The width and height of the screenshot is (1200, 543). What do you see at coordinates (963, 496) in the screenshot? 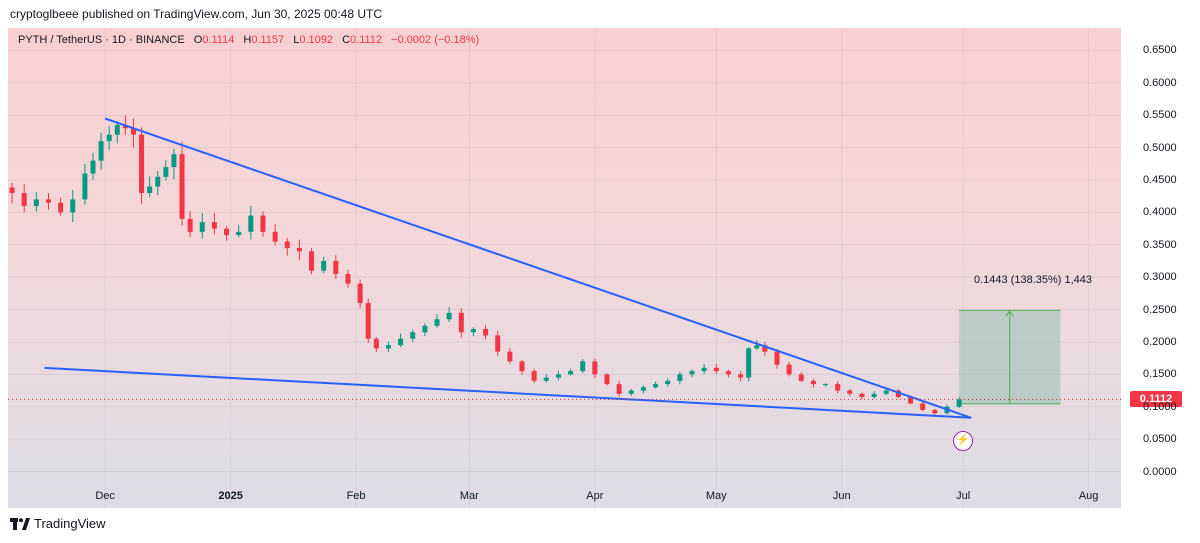
I see `x-tick-label: Jul` at bounding box center [963, 496].